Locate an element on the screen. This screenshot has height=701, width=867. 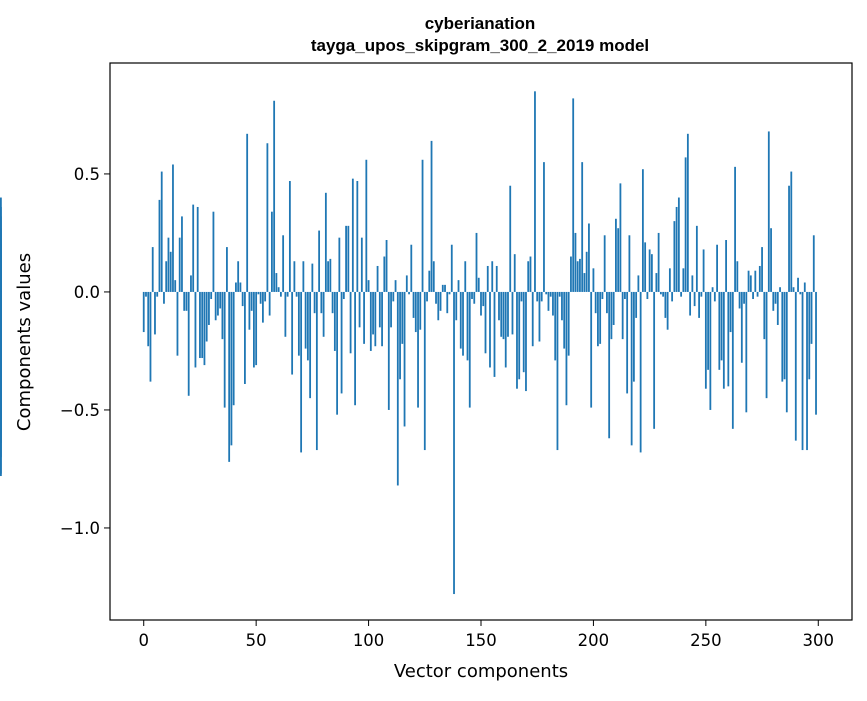
x-tick-label: 0 is located at coordinates (143, 640).